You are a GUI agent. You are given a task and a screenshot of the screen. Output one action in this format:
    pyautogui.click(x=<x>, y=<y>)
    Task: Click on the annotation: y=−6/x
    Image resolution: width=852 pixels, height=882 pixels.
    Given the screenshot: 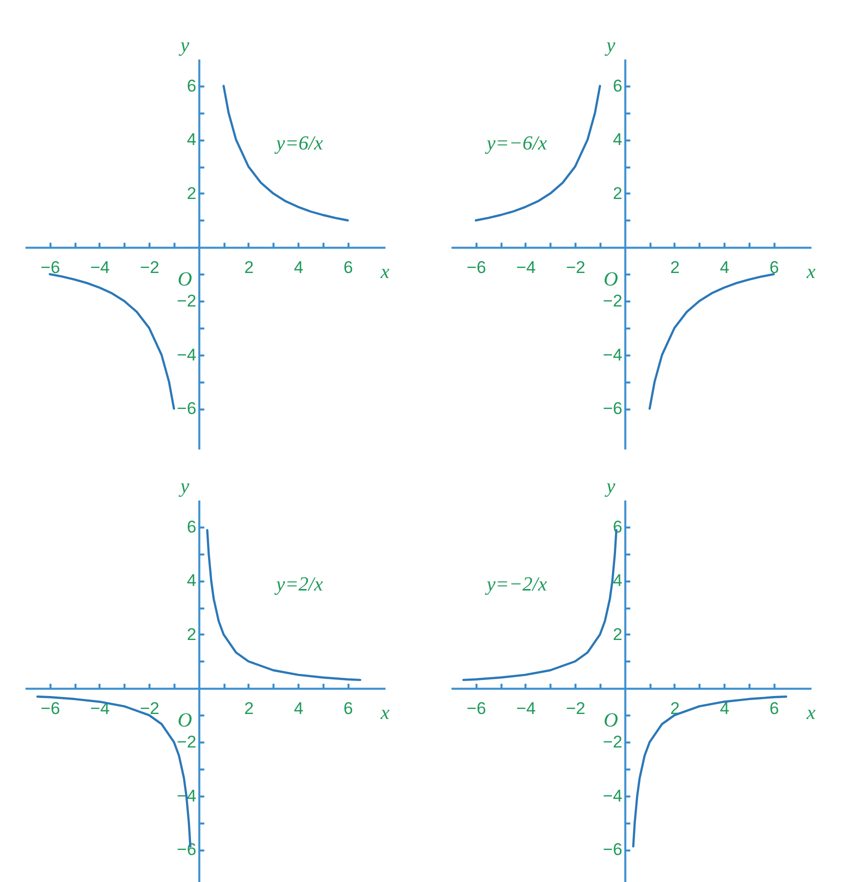 What is the action you would take?
    pyautogui.click(x=516, y=143)
    